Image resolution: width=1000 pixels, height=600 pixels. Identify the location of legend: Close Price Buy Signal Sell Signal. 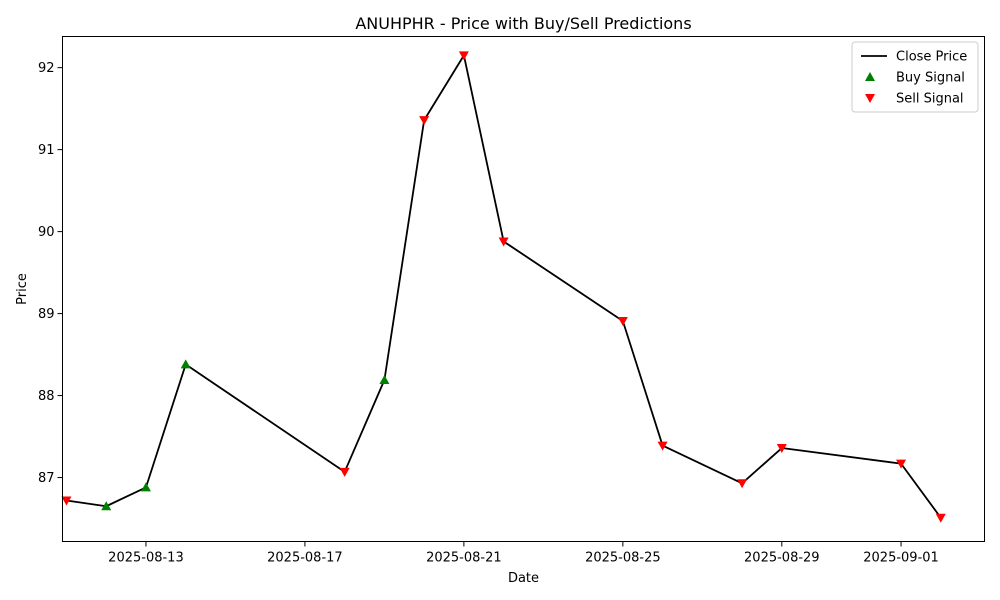
(915, 77).